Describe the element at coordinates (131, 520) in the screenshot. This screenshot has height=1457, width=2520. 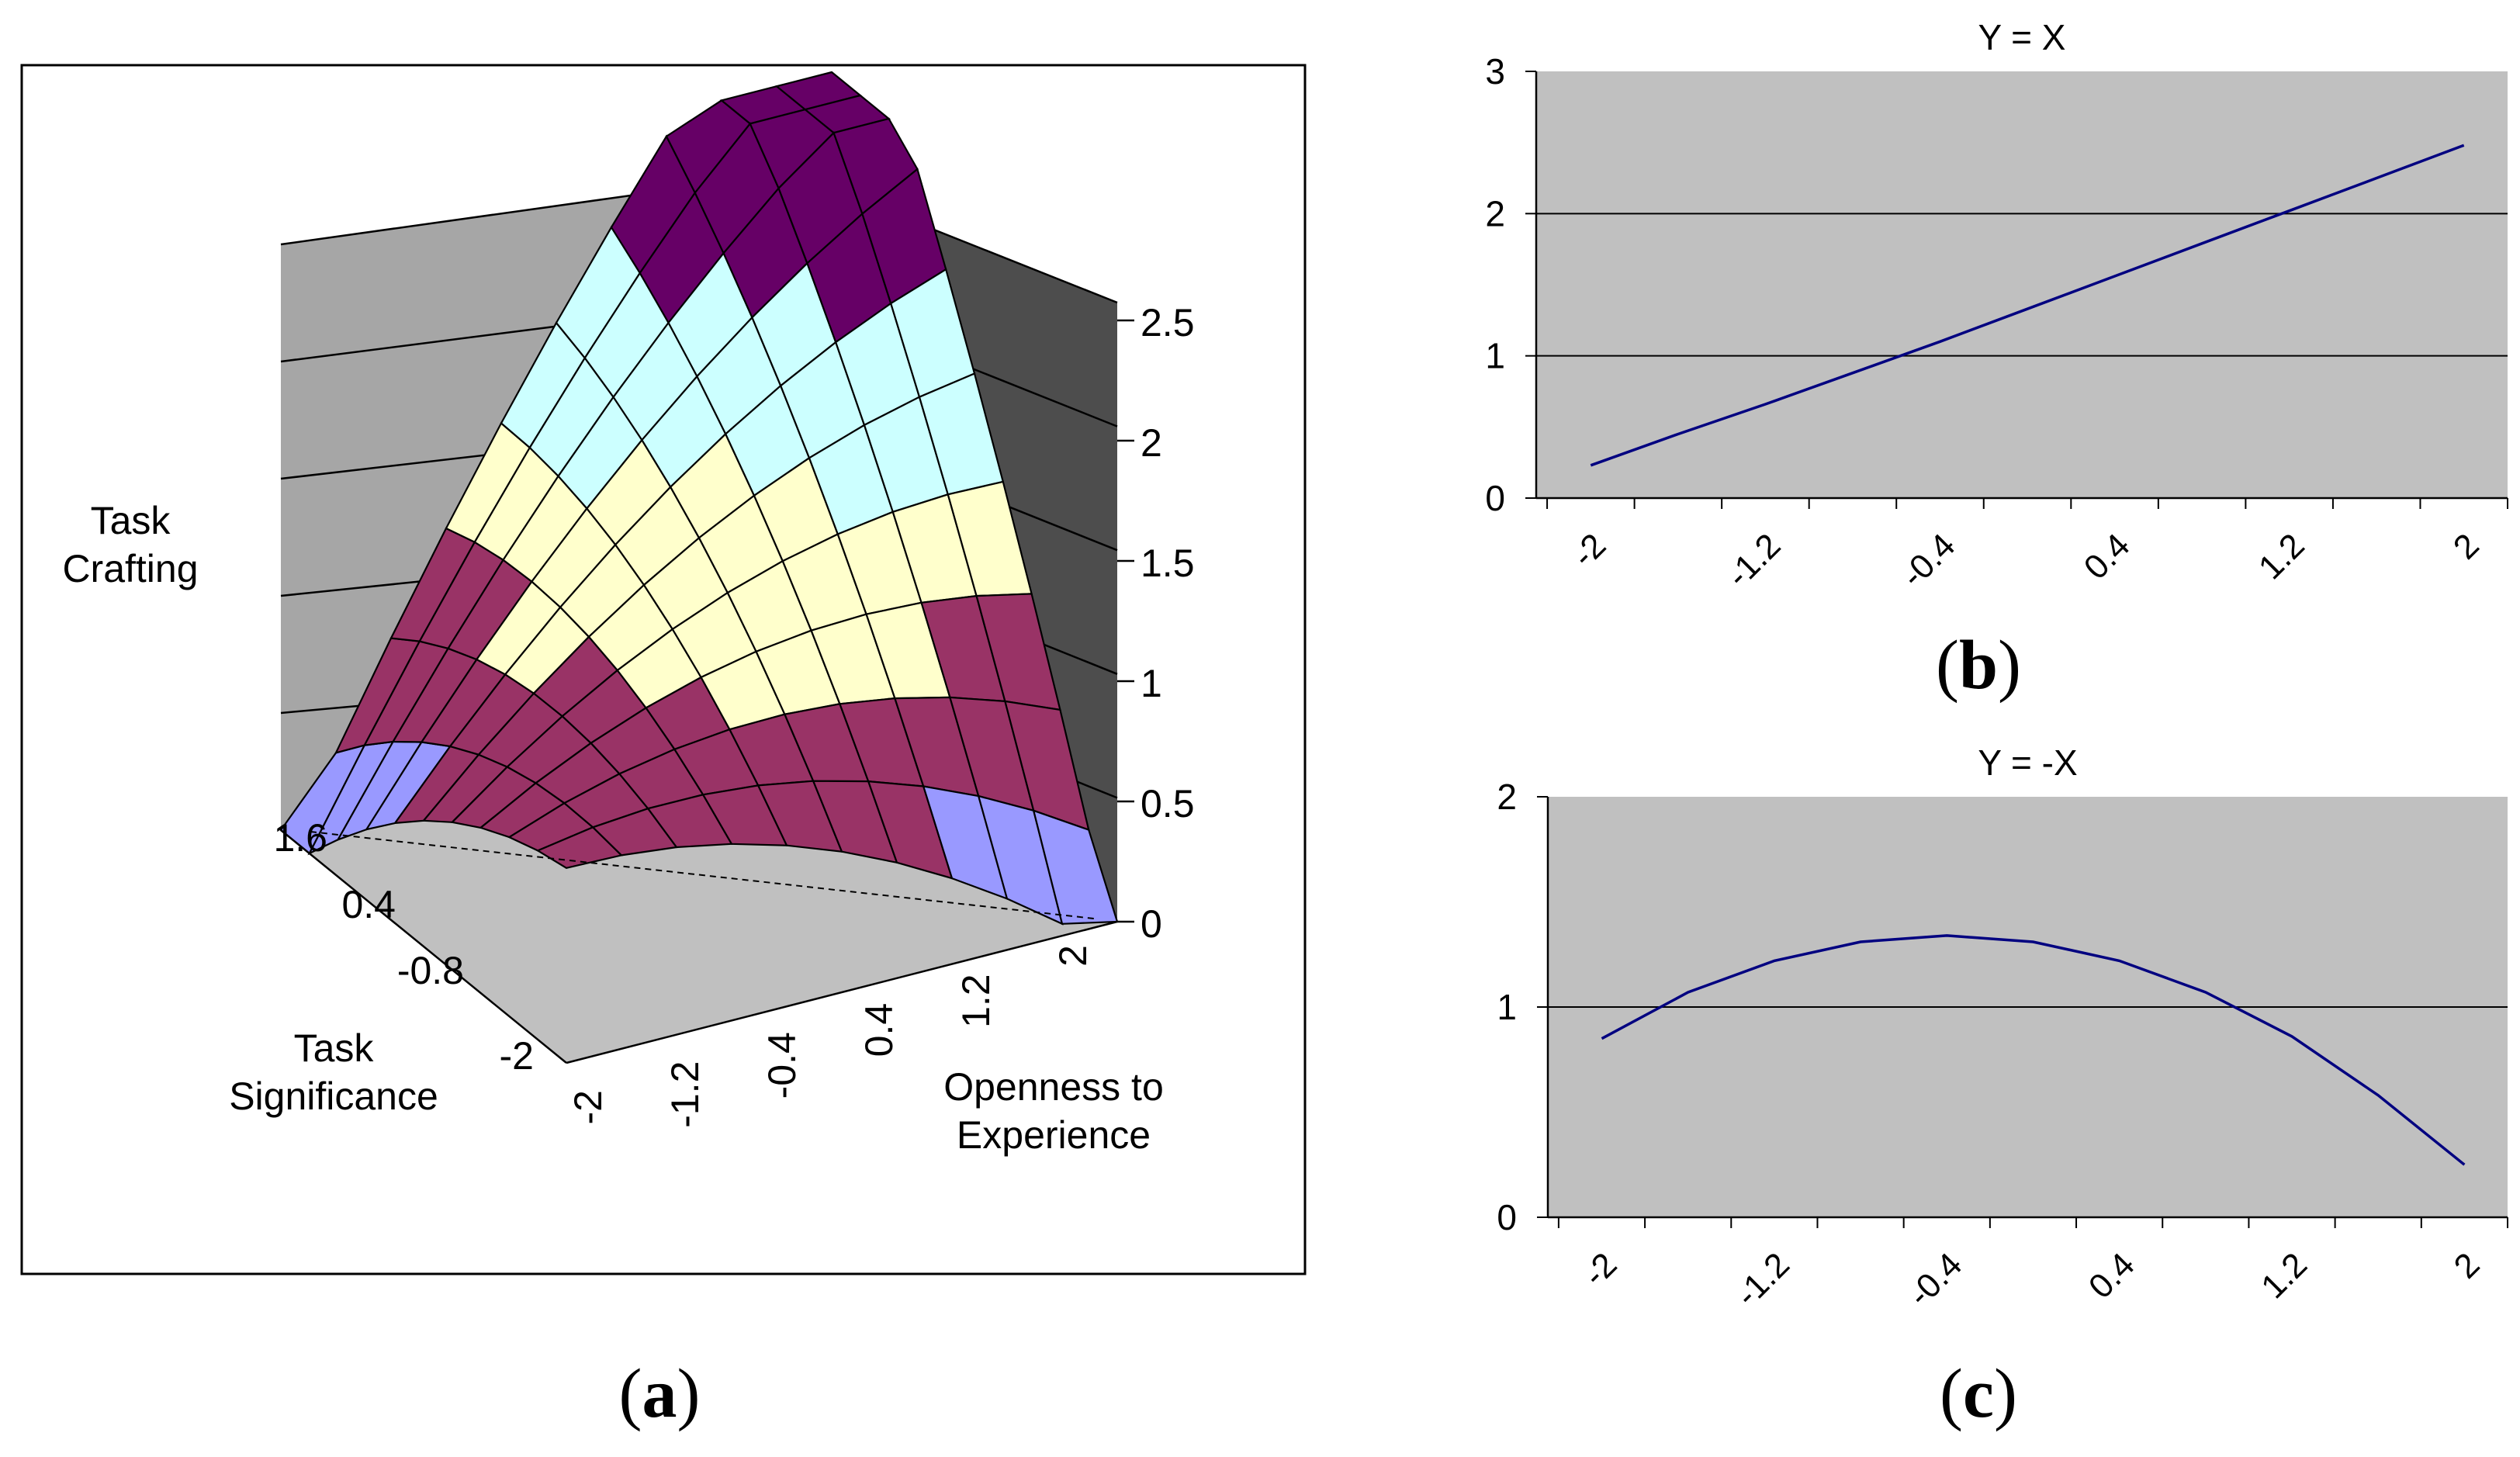
I see `z-axis-label: Task` at that location.